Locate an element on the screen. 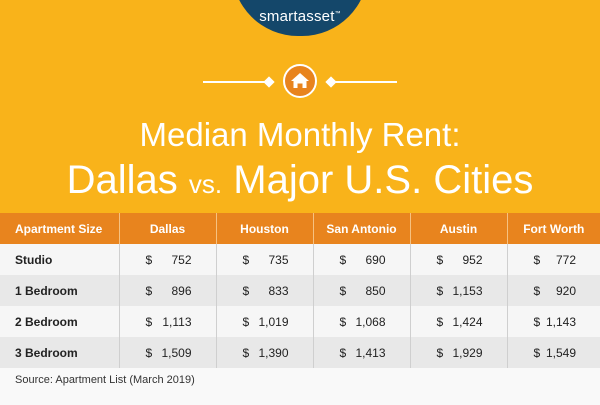  rent-value: 1,113 is located at coordinates (177, 321).